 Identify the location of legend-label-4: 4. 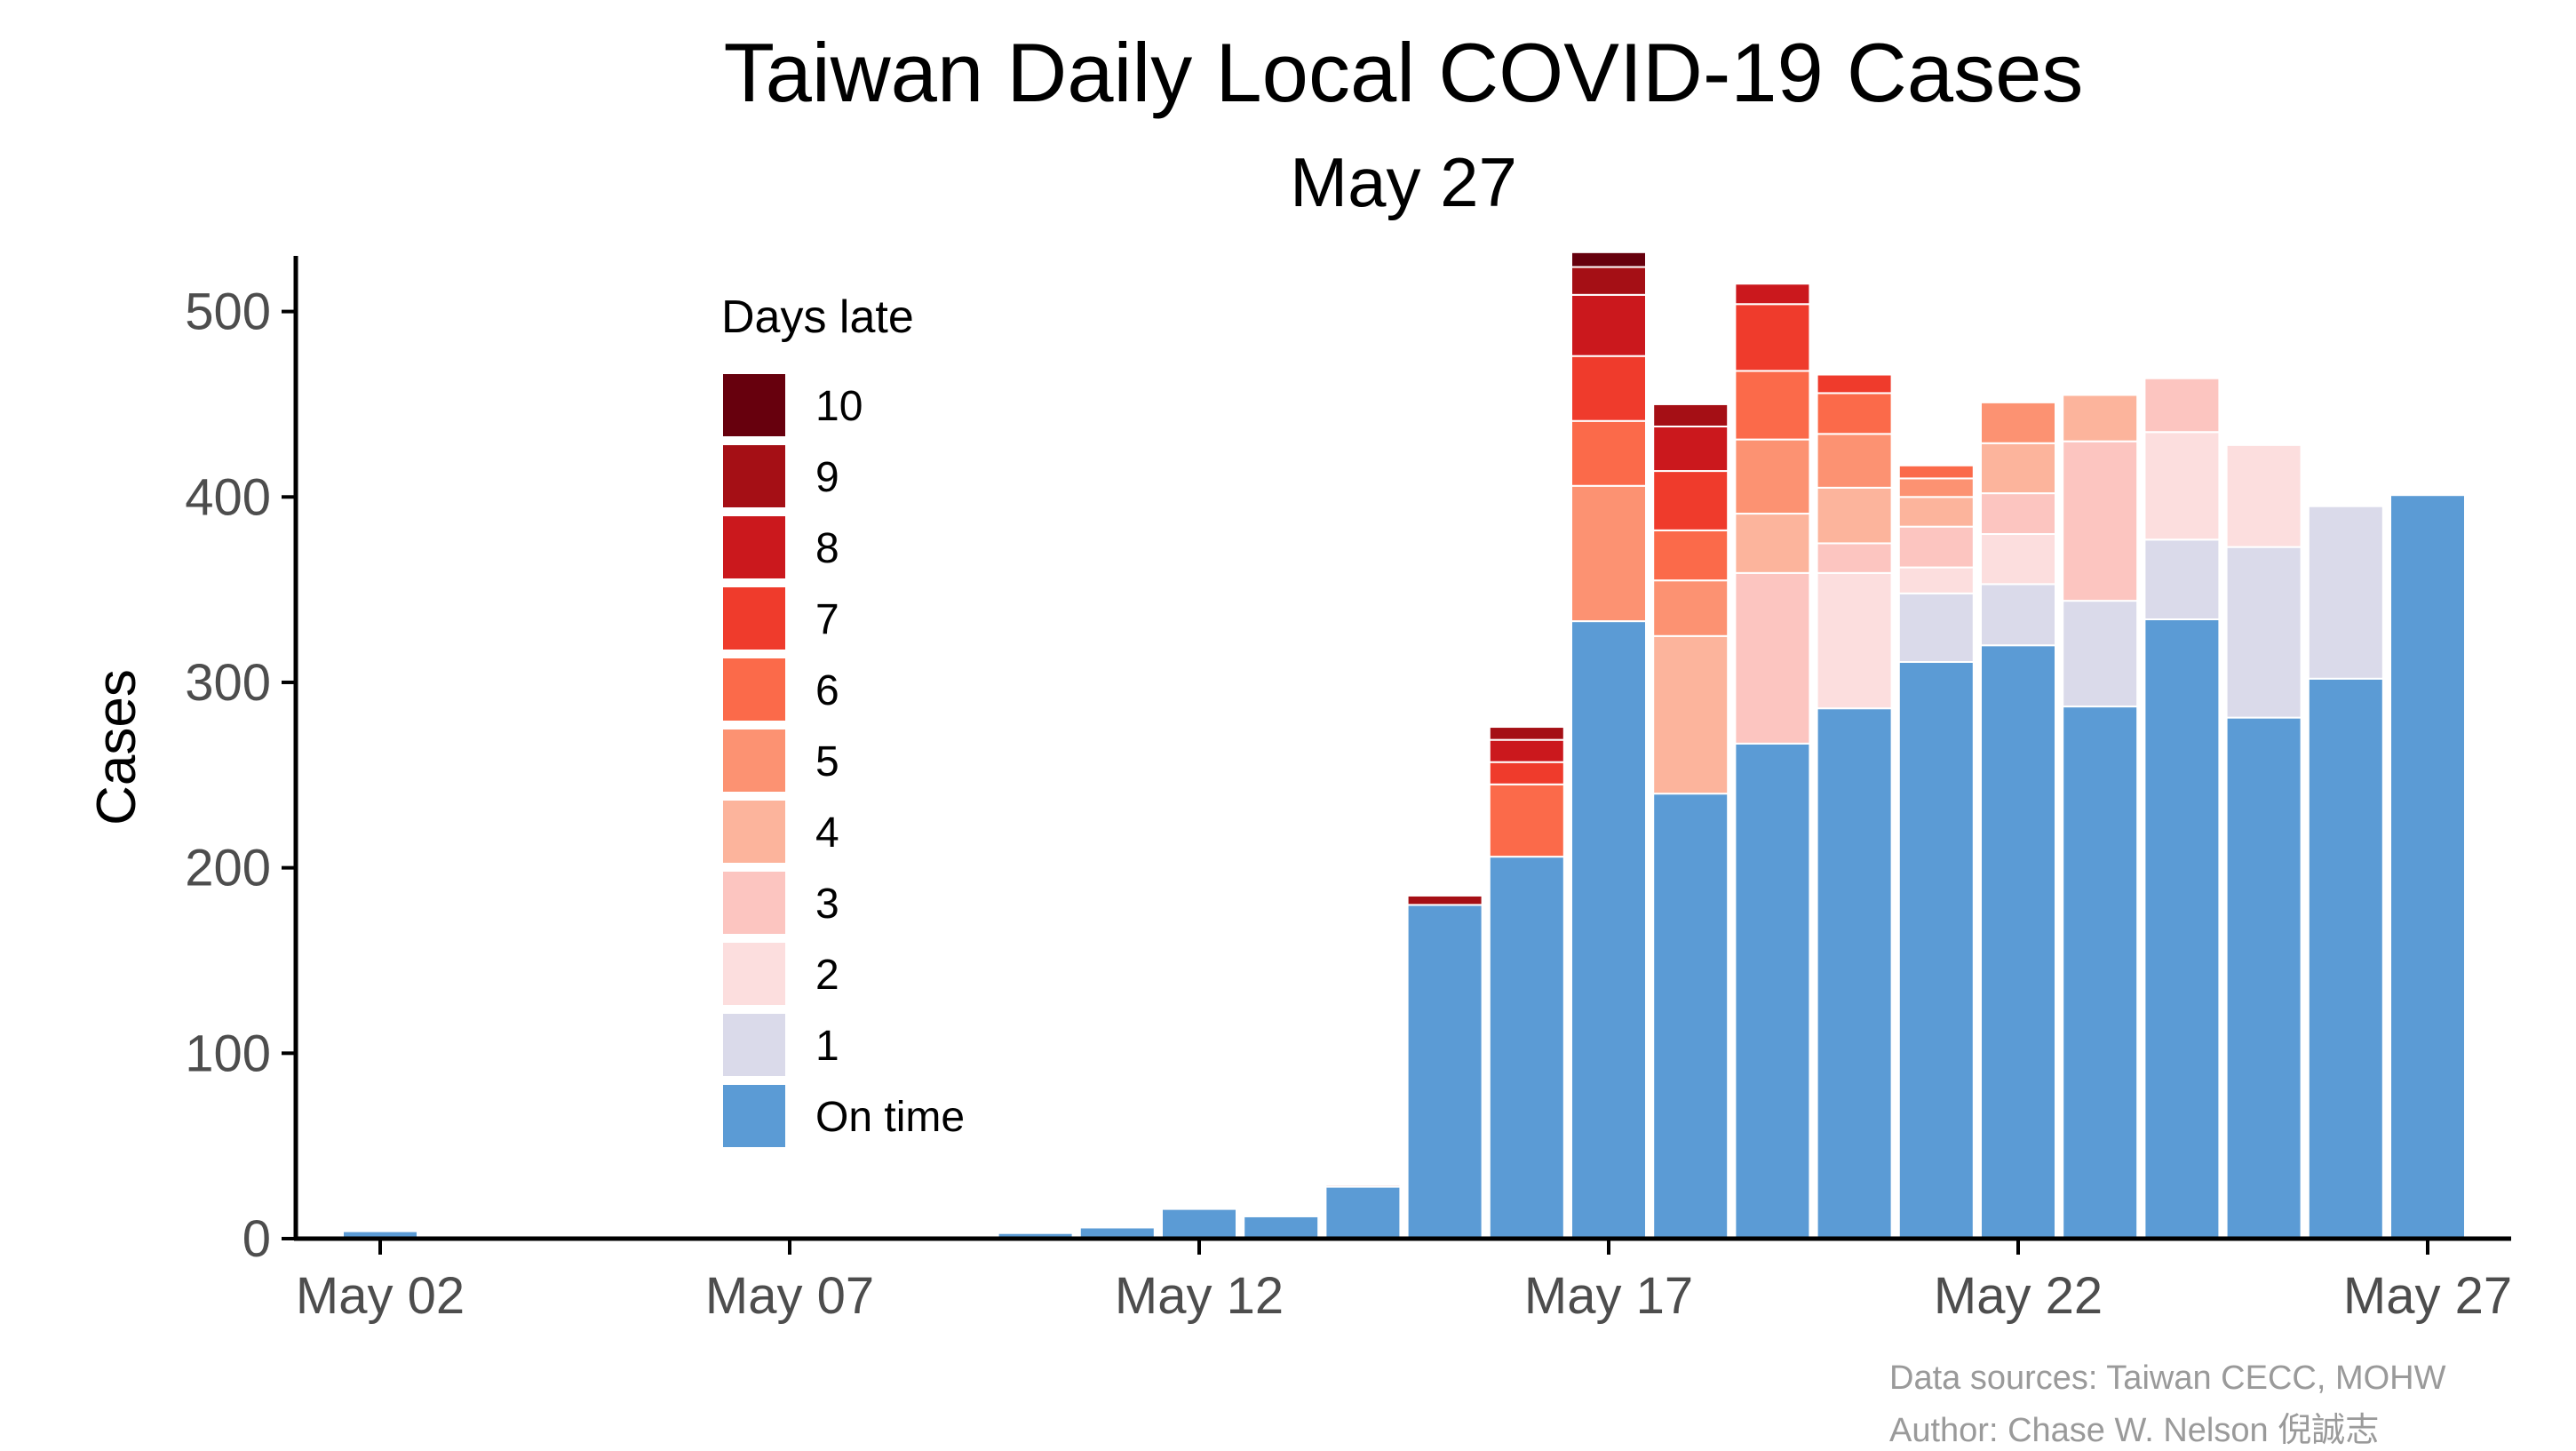
(827, 833).